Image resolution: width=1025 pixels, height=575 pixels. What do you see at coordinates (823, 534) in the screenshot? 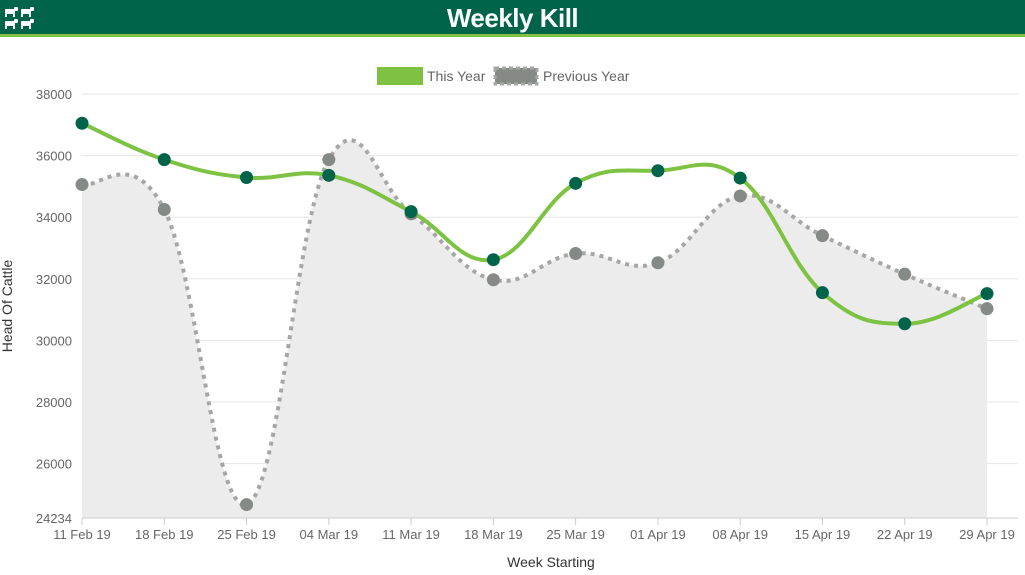
I see `x-tick-label: 15 Apr 19` at bounding box center [823, 534].